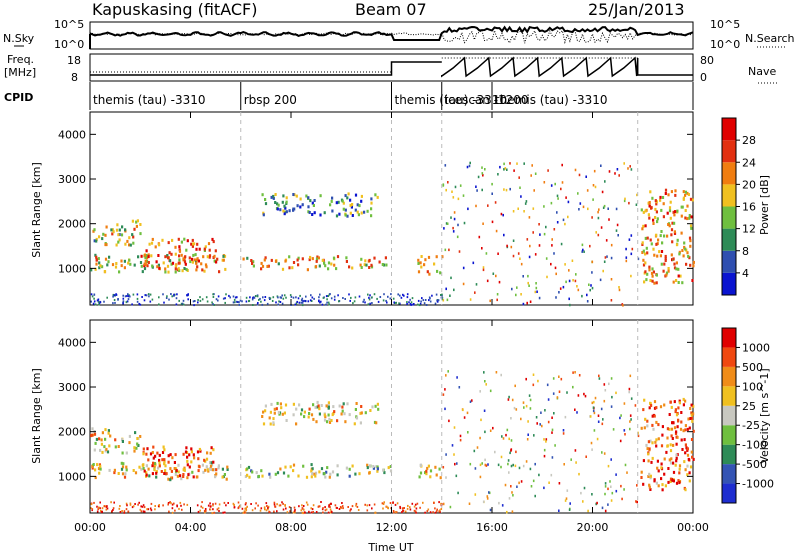 This screenshot has height=554, width=800. Describe the element at coordinates (492, 527) in the screenshot. I see `x-tick-label: 16:00` at that location.